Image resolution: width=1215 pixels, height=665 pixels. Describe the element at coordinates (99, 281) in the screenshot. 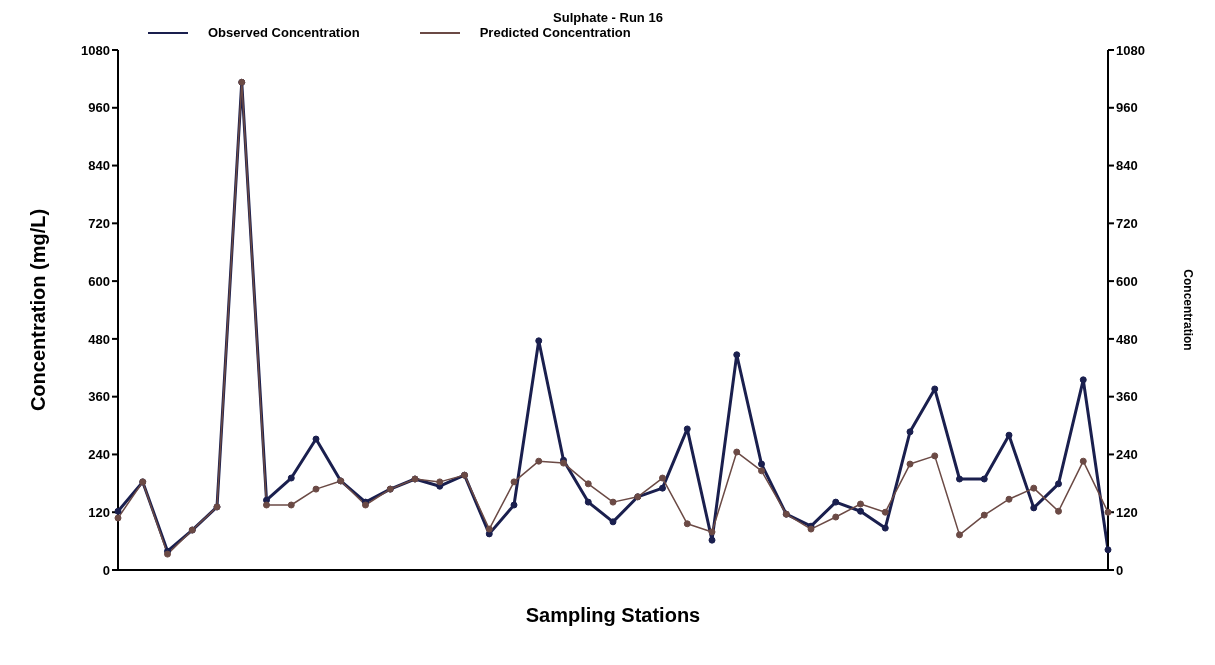

I see `y-tick-label: 600` at that location.